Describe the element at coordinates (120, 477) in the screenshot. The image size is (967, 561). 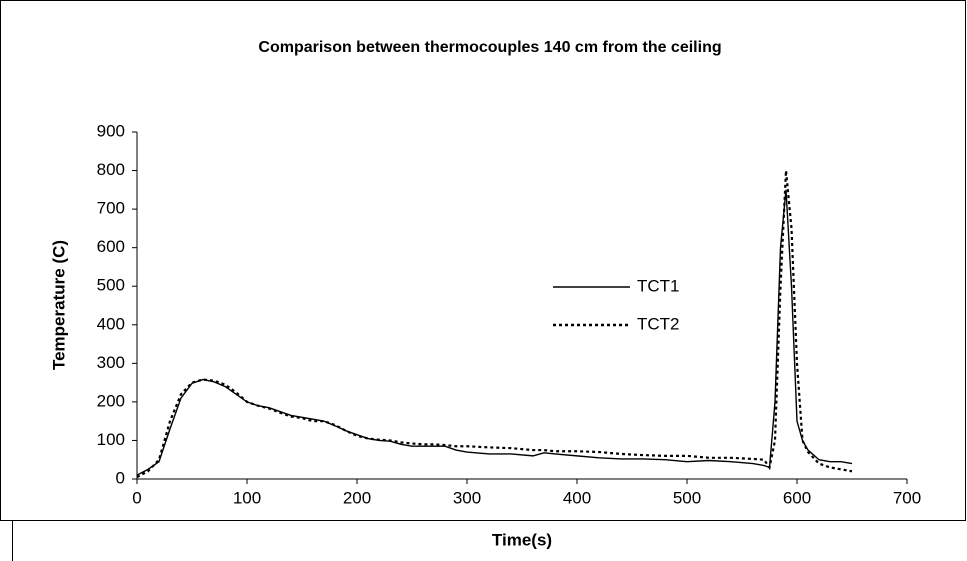
I see `y-tick-label: 0` at that location.